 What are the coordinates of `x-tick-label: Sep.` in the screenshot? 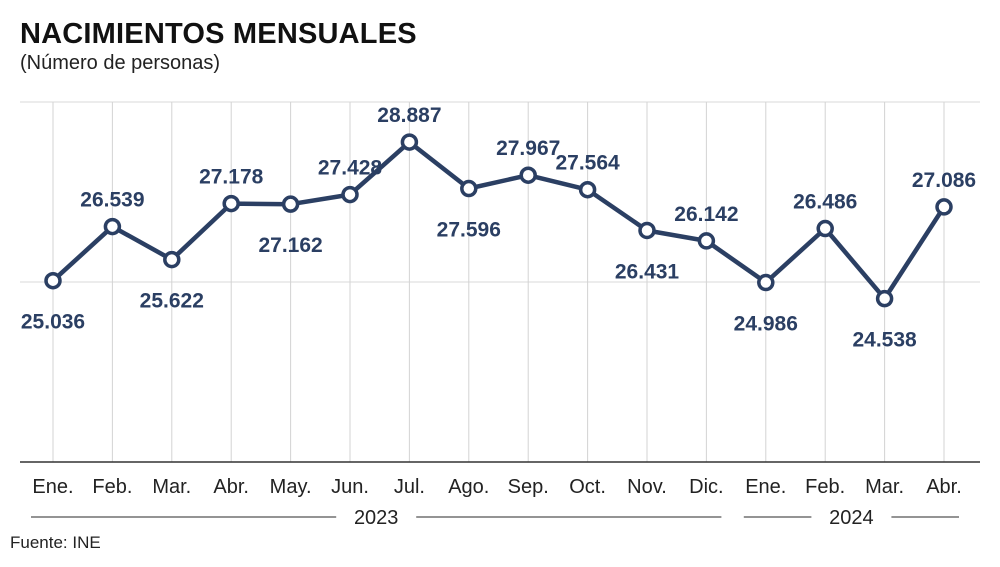 It's located at (528, 487).